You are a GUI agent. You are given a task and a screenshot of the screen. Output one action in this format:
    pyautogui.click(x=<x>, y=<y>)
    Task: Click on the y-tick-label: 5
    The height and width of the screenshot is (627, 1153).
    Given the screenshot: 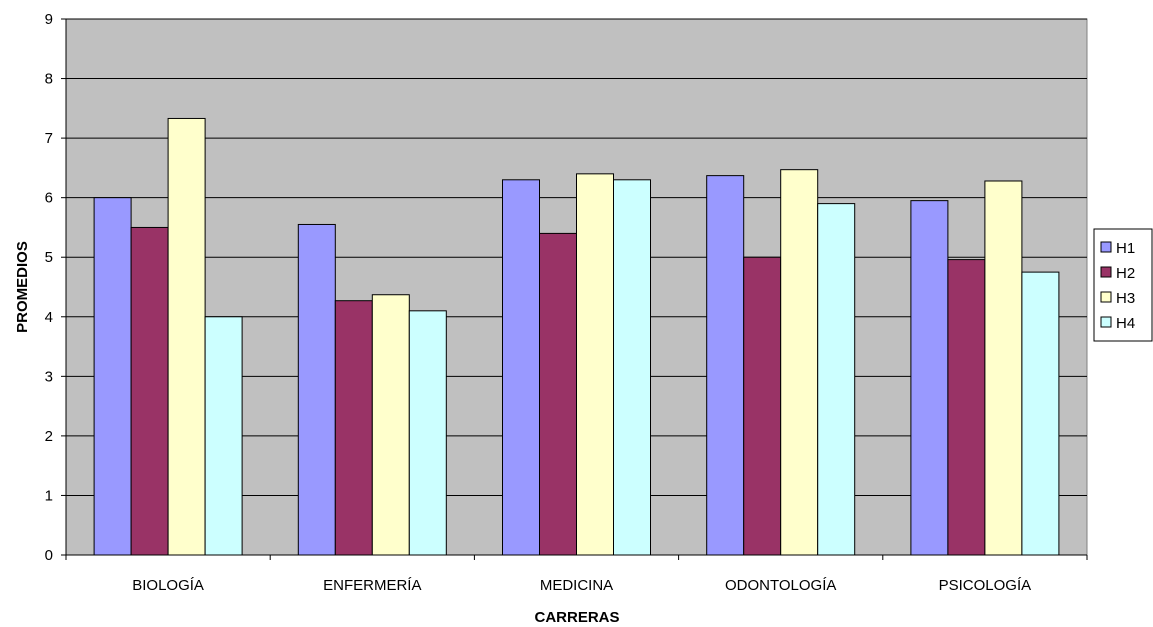 What is the action you would take?
    pyautogui.click(x=49, y=257)
    